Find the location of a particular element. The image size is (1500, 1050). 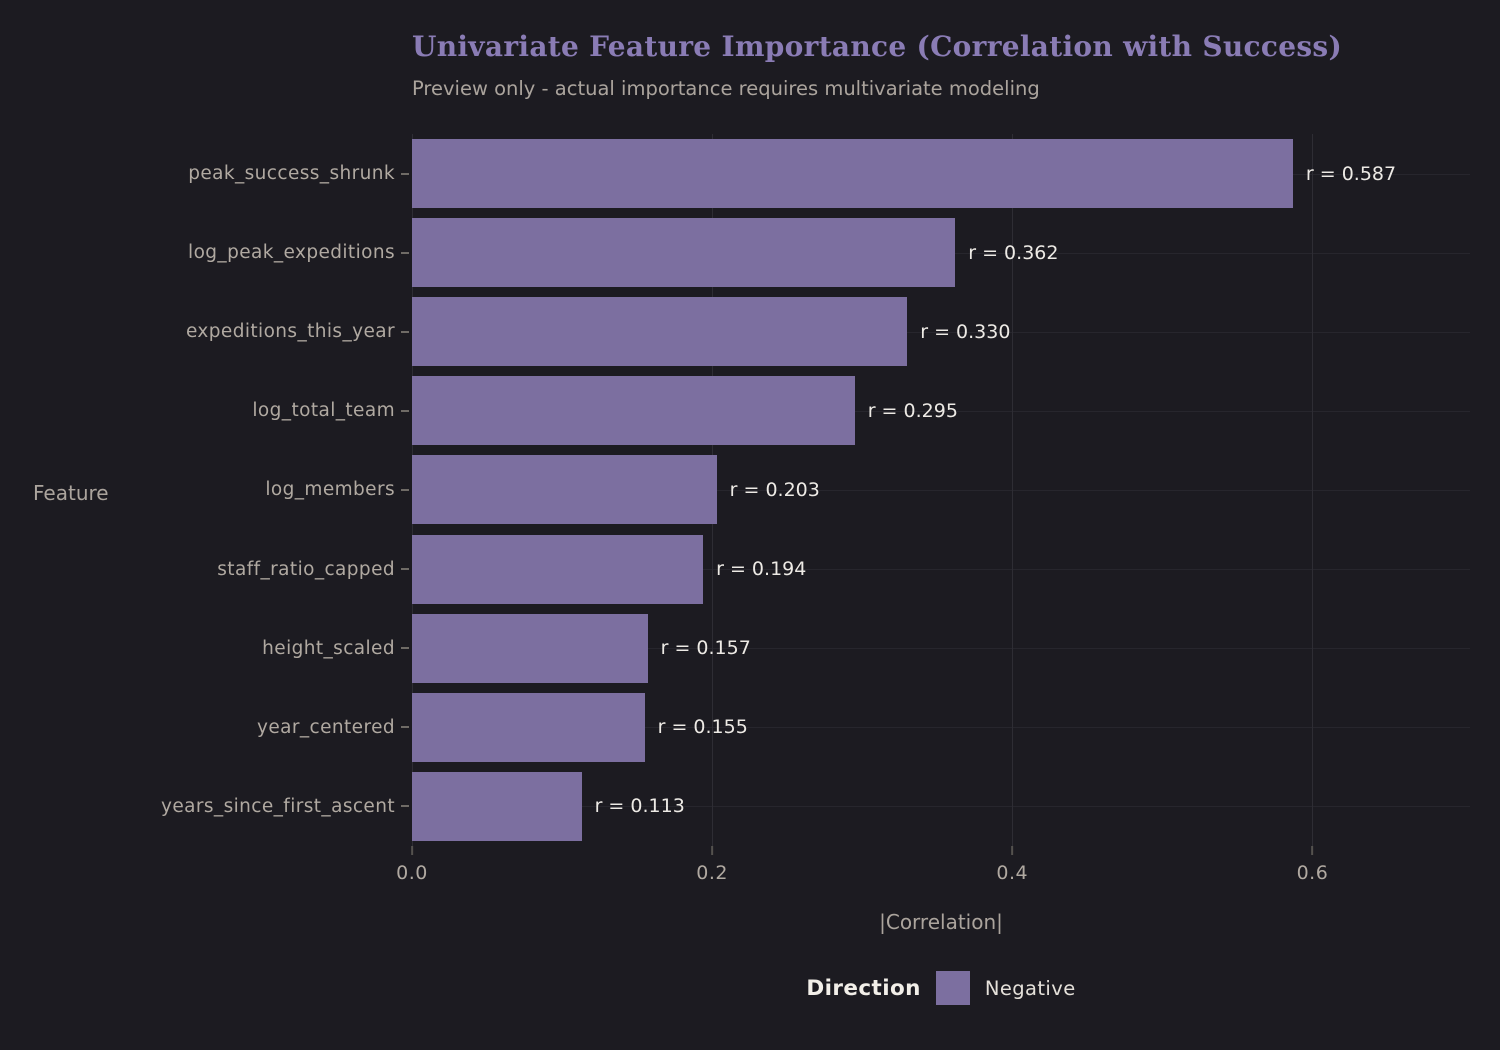

x-axis-label: |Correlation| is located at coordinates (941, 922).